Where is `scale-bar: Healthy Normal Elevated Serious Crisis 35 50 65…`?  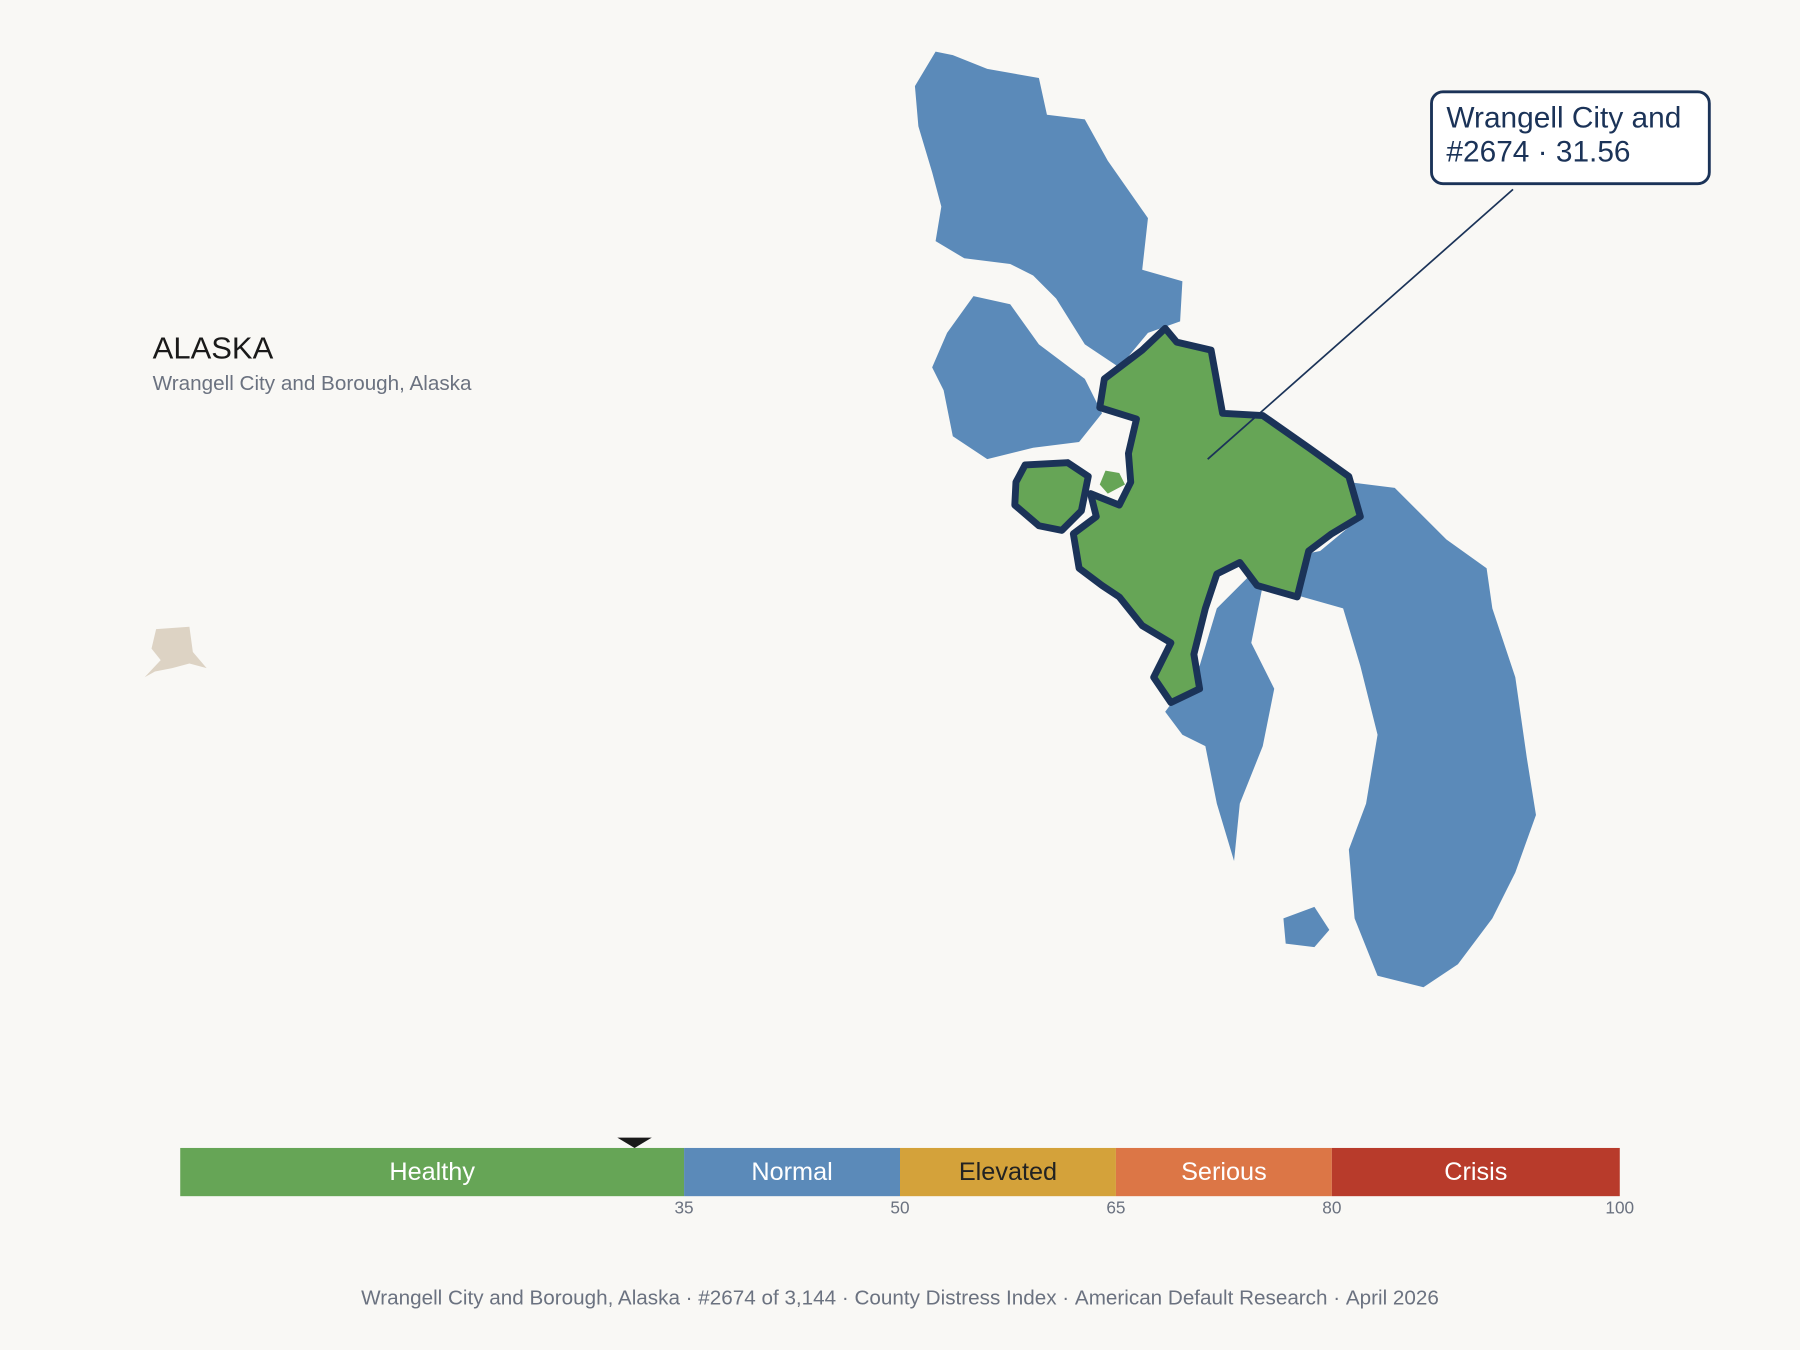
scale-bar: Healthy Normal Elevated Serious Crisis 35 50 65… is located at coordinates (907, 1177).